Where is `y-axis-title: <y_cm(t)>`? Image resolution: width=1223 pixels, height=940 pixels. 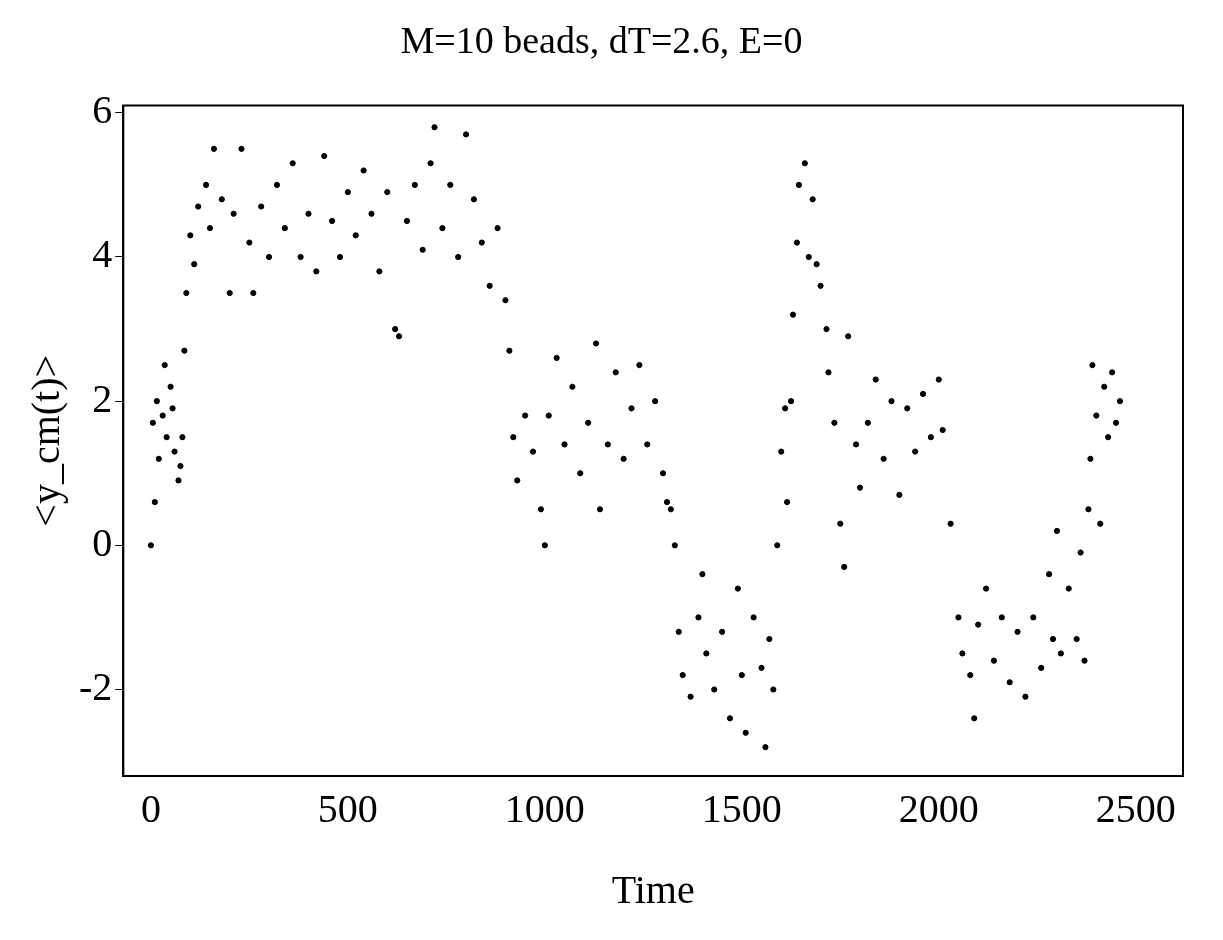 y-axis-title: <y_cm(t)> is located at coordinates (45, 440).